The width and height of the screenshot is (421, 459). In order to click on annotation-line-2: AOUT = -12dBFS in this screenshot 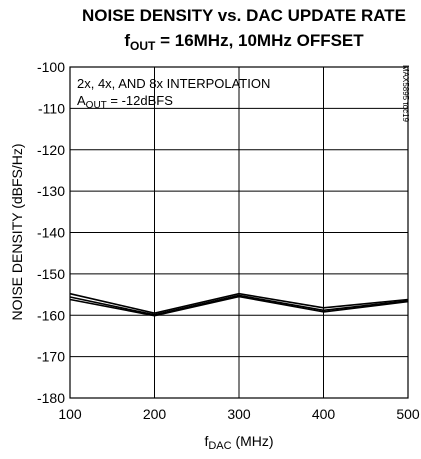, I will do `click(125, 102)`.